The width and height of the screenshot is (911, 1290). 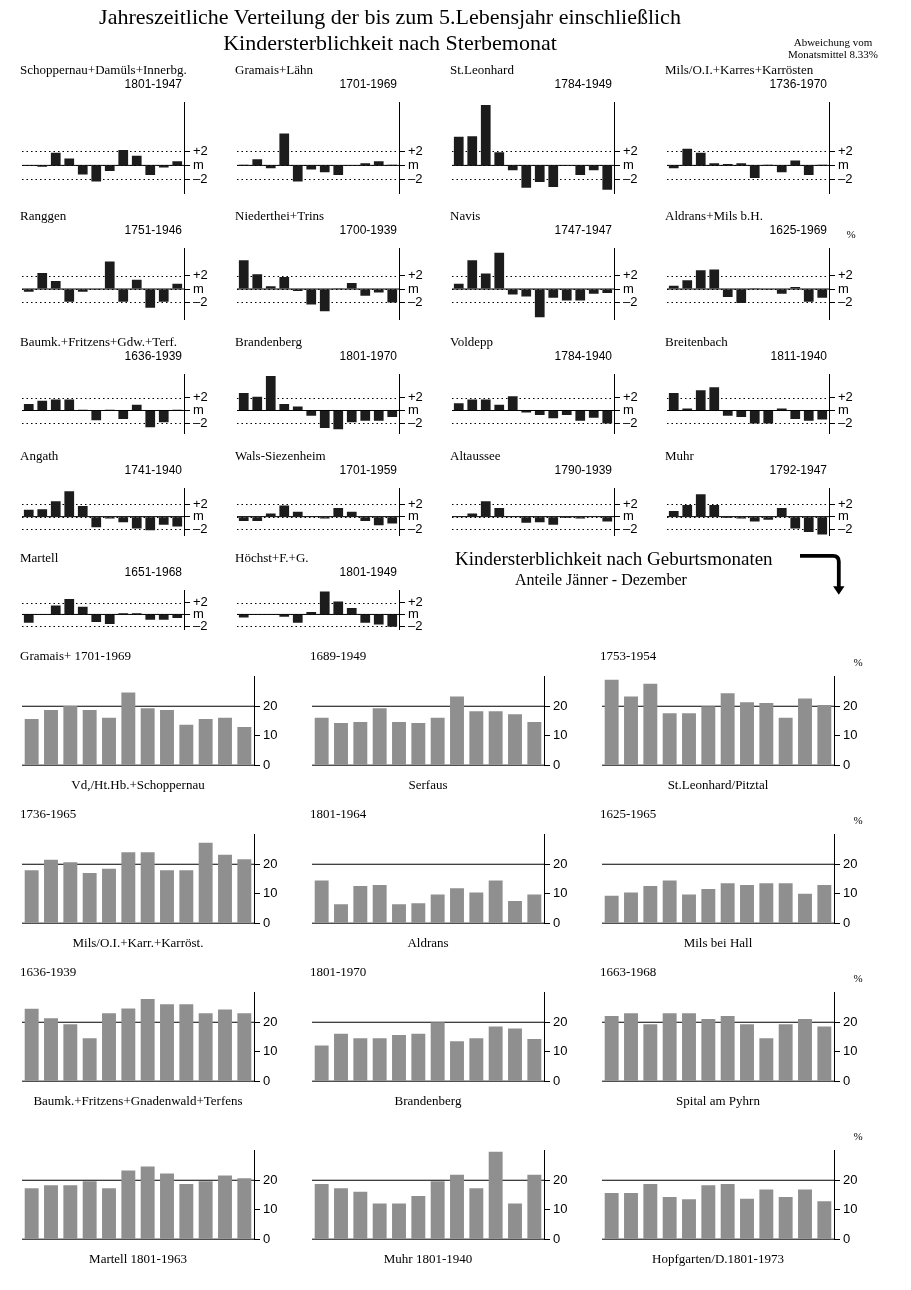 What do you see at coordinates (482, 69) in the screenshot?
I see `chart-title: St.Leonhard` at bounding box center [482, 69].